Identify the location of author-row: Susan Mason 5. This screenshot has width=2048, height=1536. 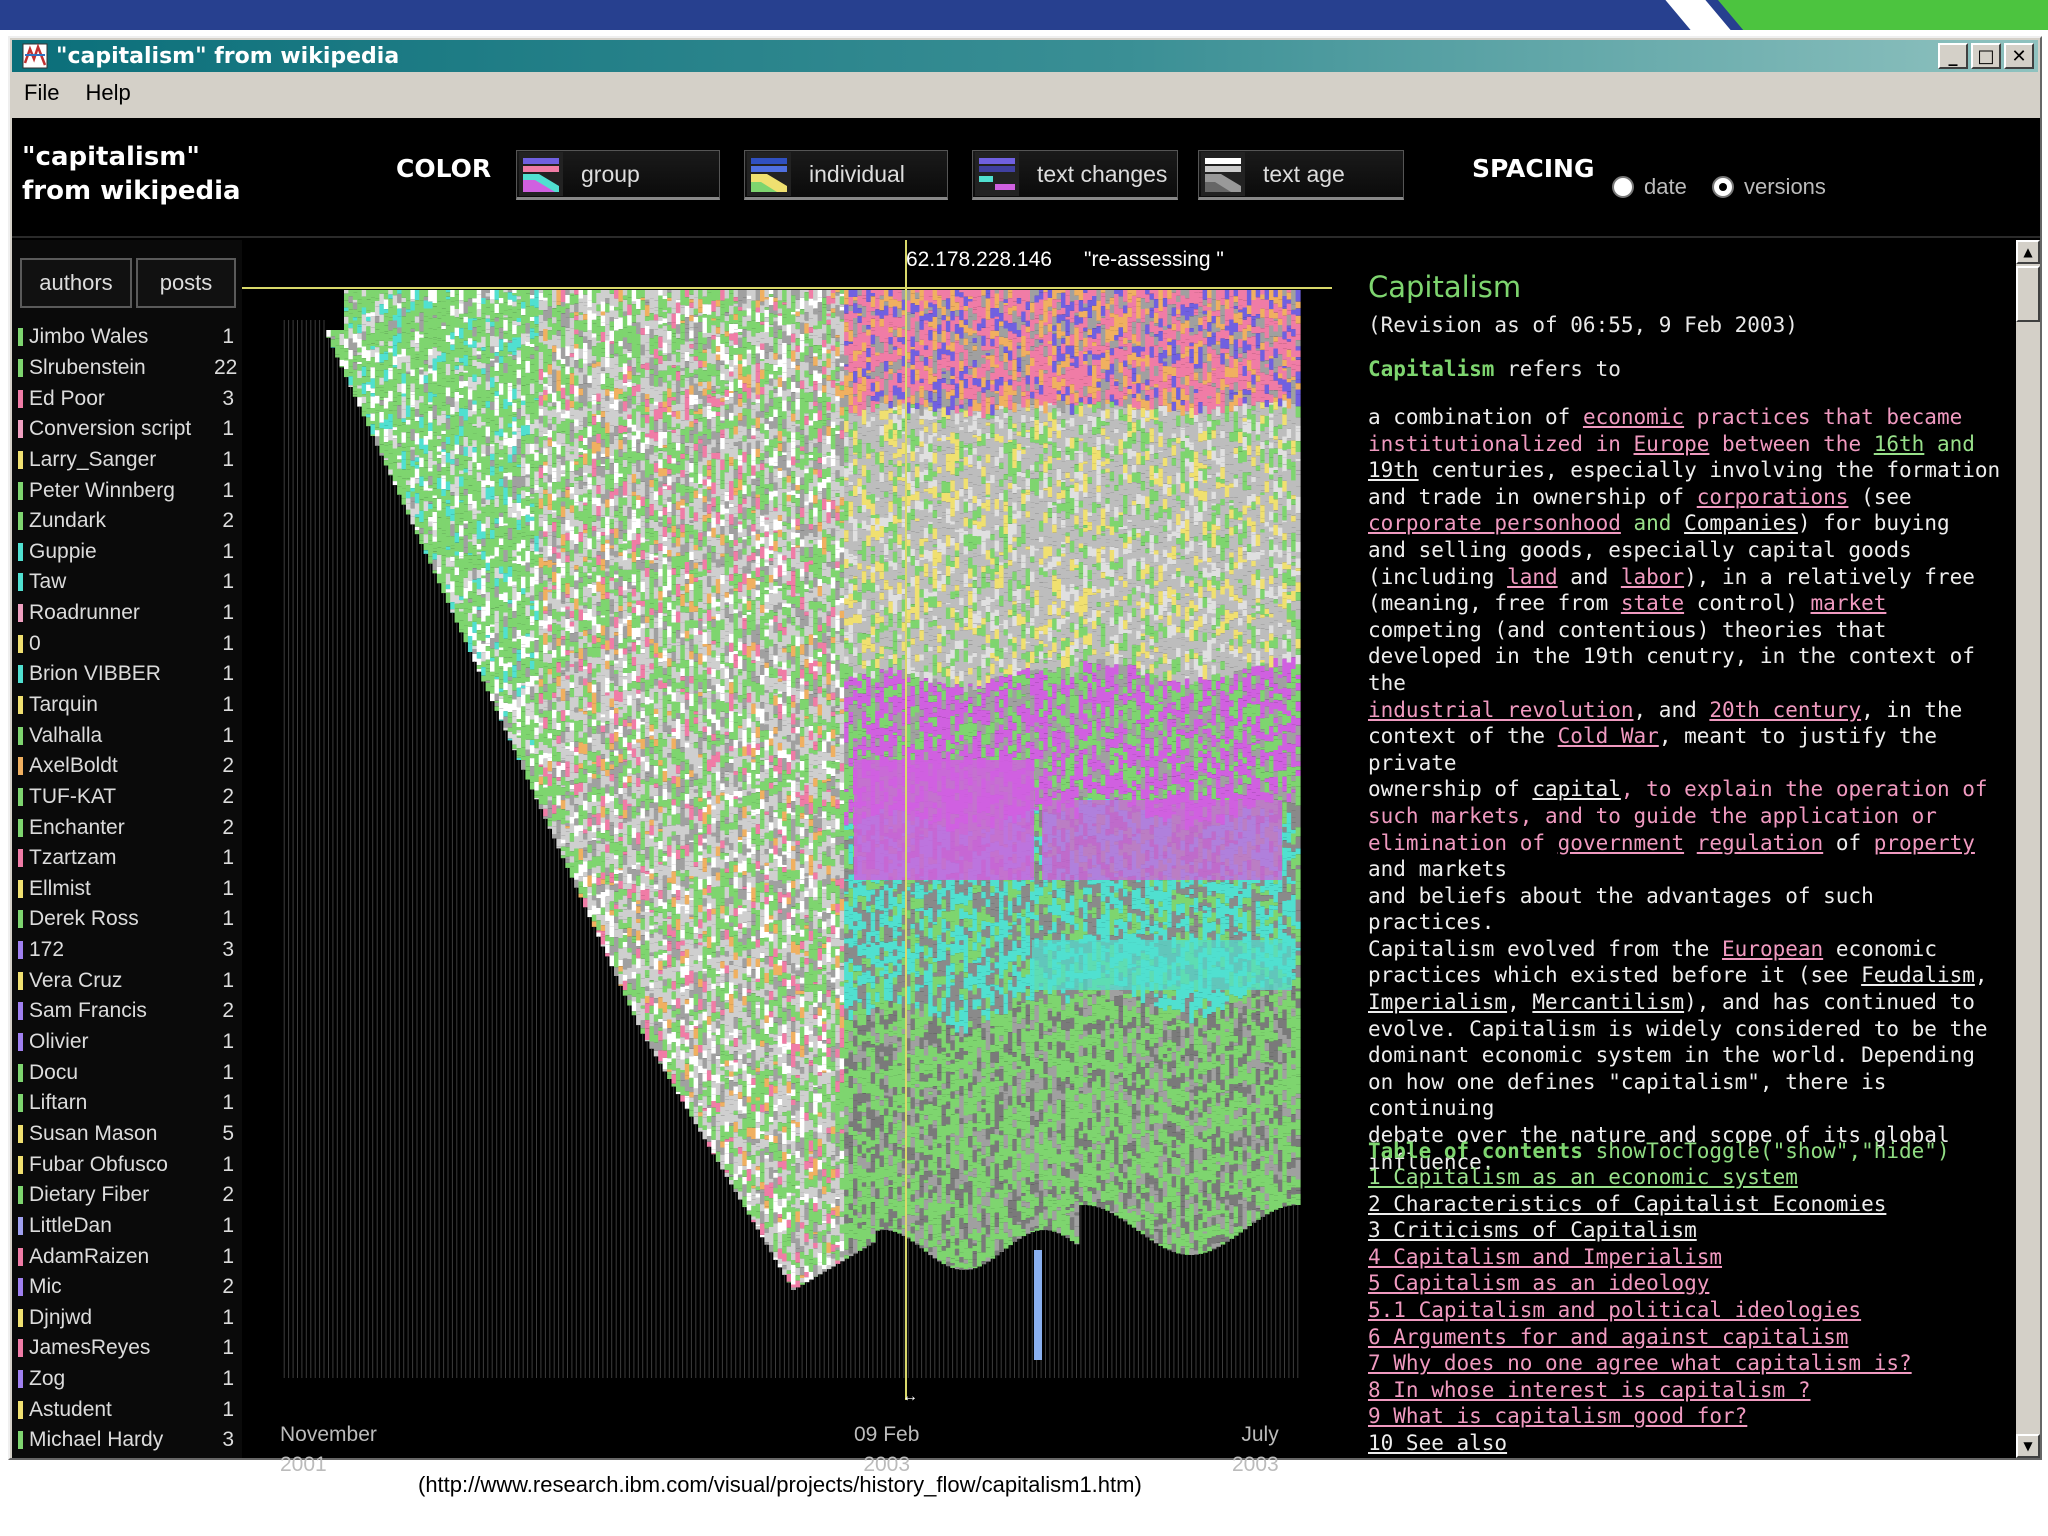
(127, 1134).